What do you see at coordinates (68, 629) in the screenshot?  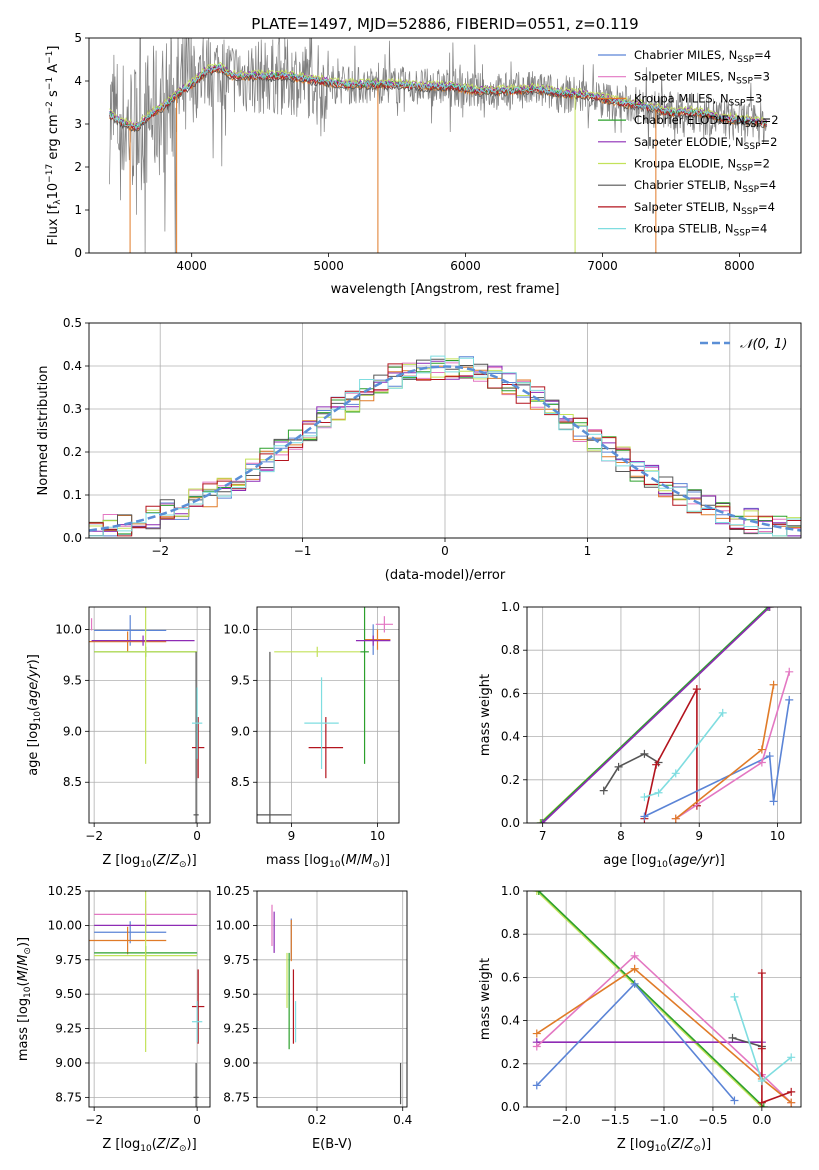 I see `y-tick-label: 10.0` at bounding box center [68, 629].